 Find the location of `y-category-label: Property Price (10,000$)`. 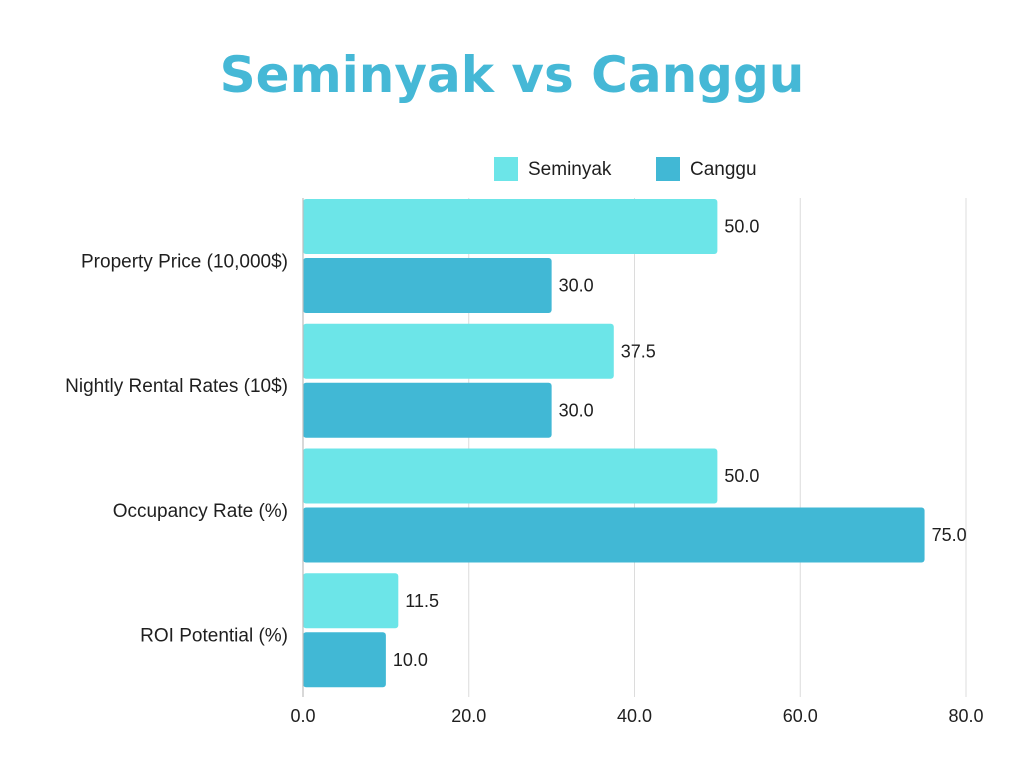

y-category-label: Property Price (10,000$) is located at coordinates (184, 261).